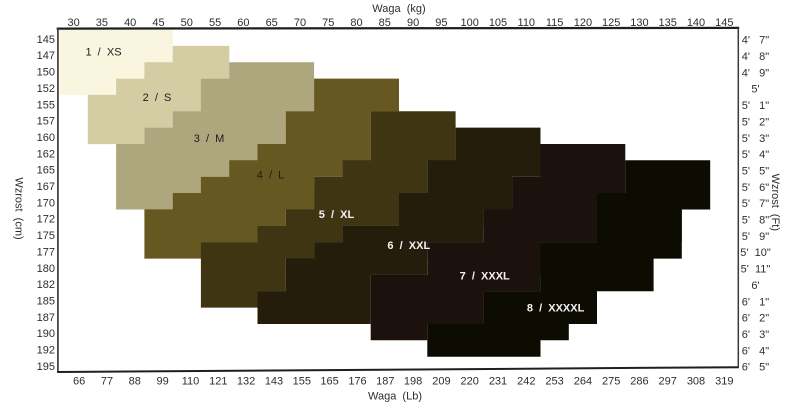  Describe the element at coordinates (756, 172) in the screenshot. I see `svg-text: 5' 5"` at that location.